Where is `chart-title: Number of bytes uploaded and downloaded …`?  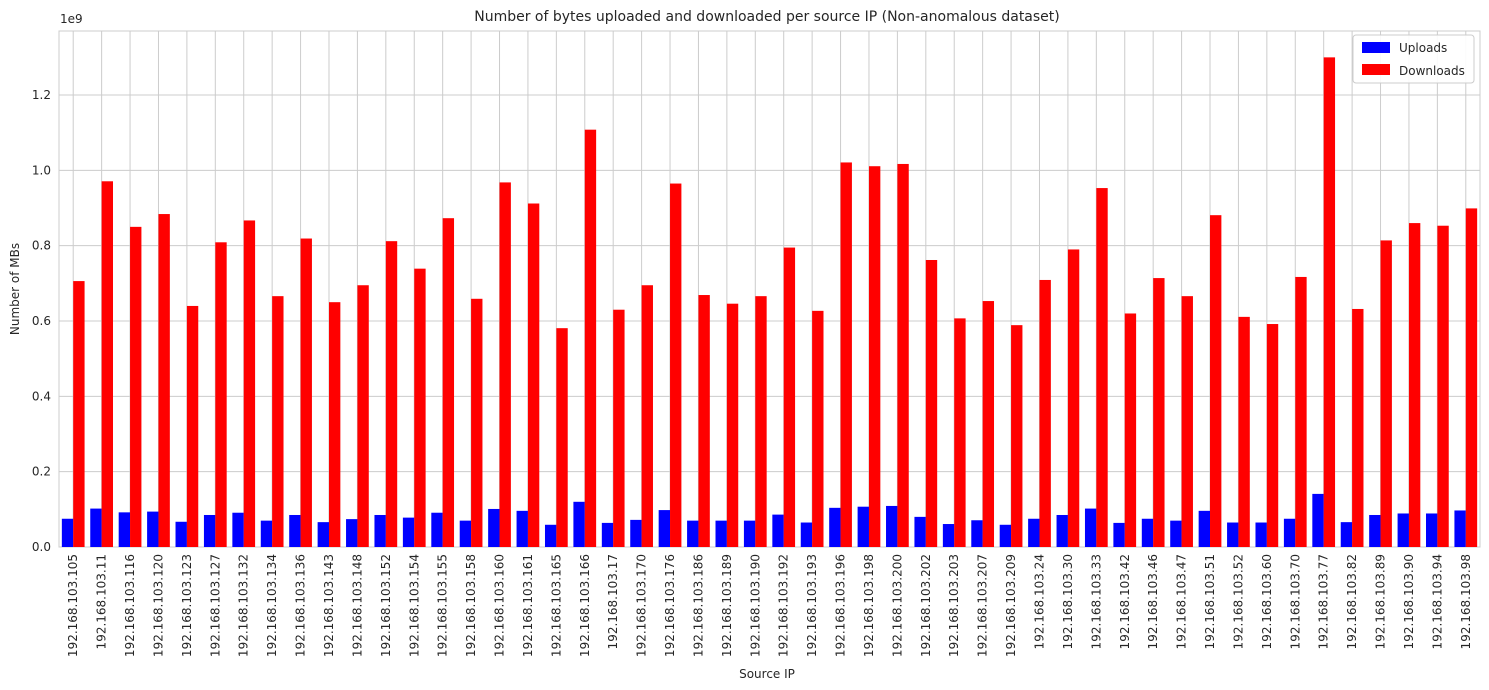 chart-title: Number of bytes uploaded and downloaded … is located at coordinates (767, 17).